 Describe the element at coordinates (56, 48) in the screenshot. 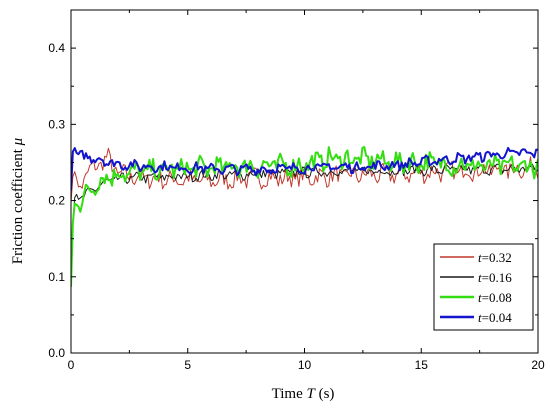

I see `y-tick-label: 0.4` at that location.